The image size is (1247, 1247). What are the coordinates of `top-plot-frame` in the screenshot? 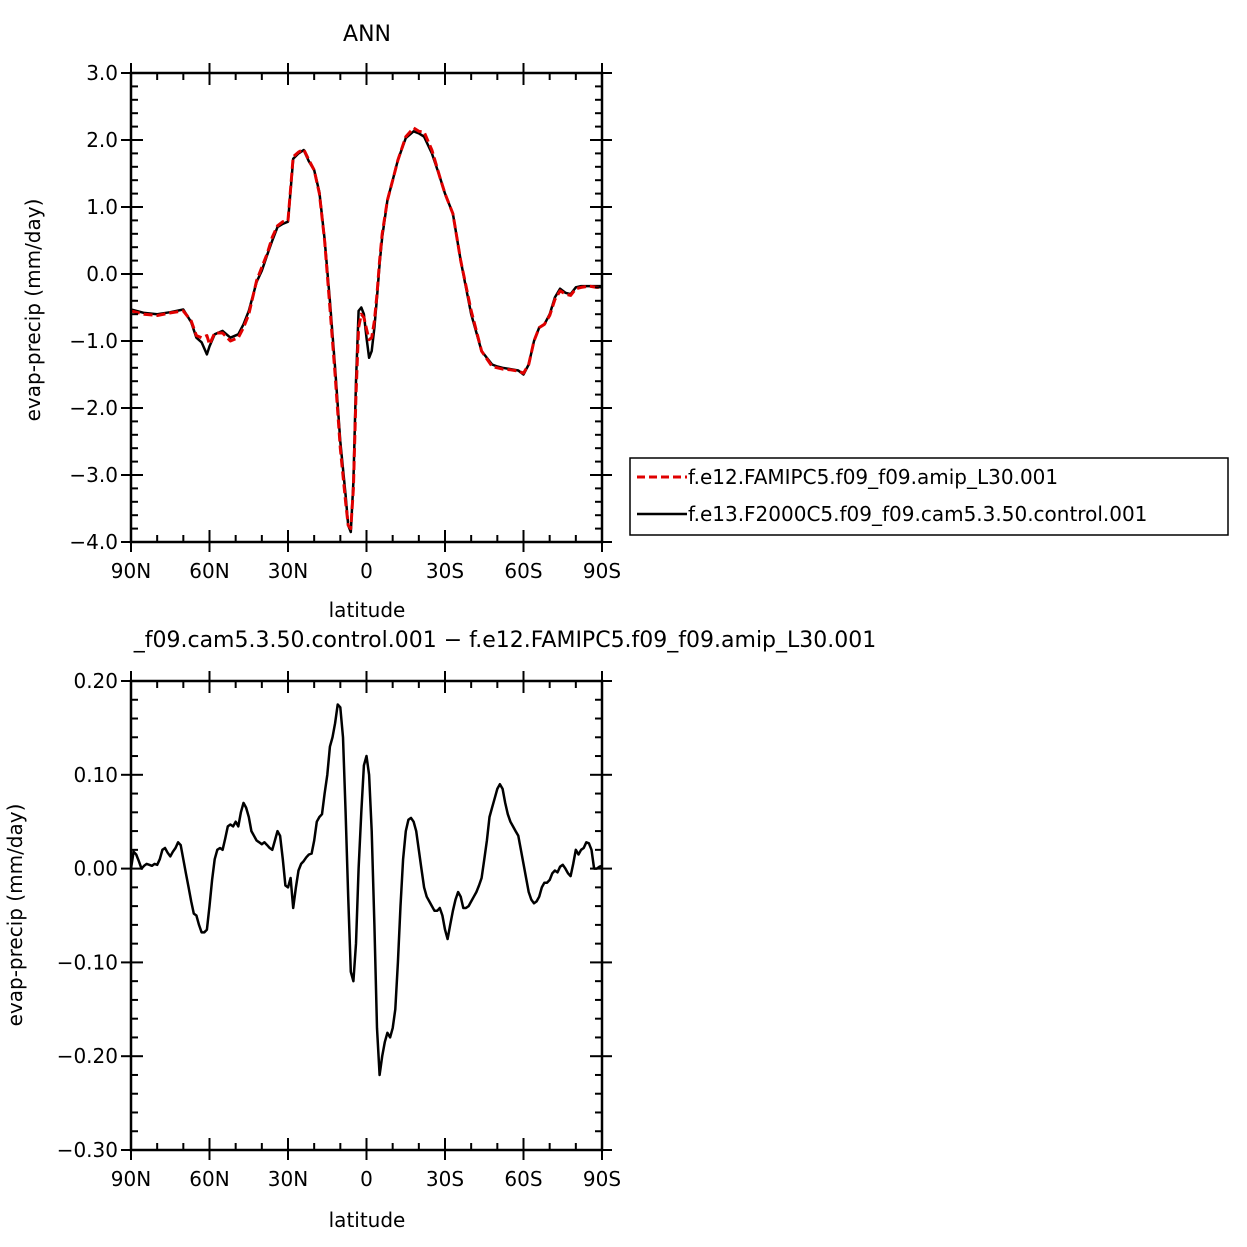 It's located at (366, 307).